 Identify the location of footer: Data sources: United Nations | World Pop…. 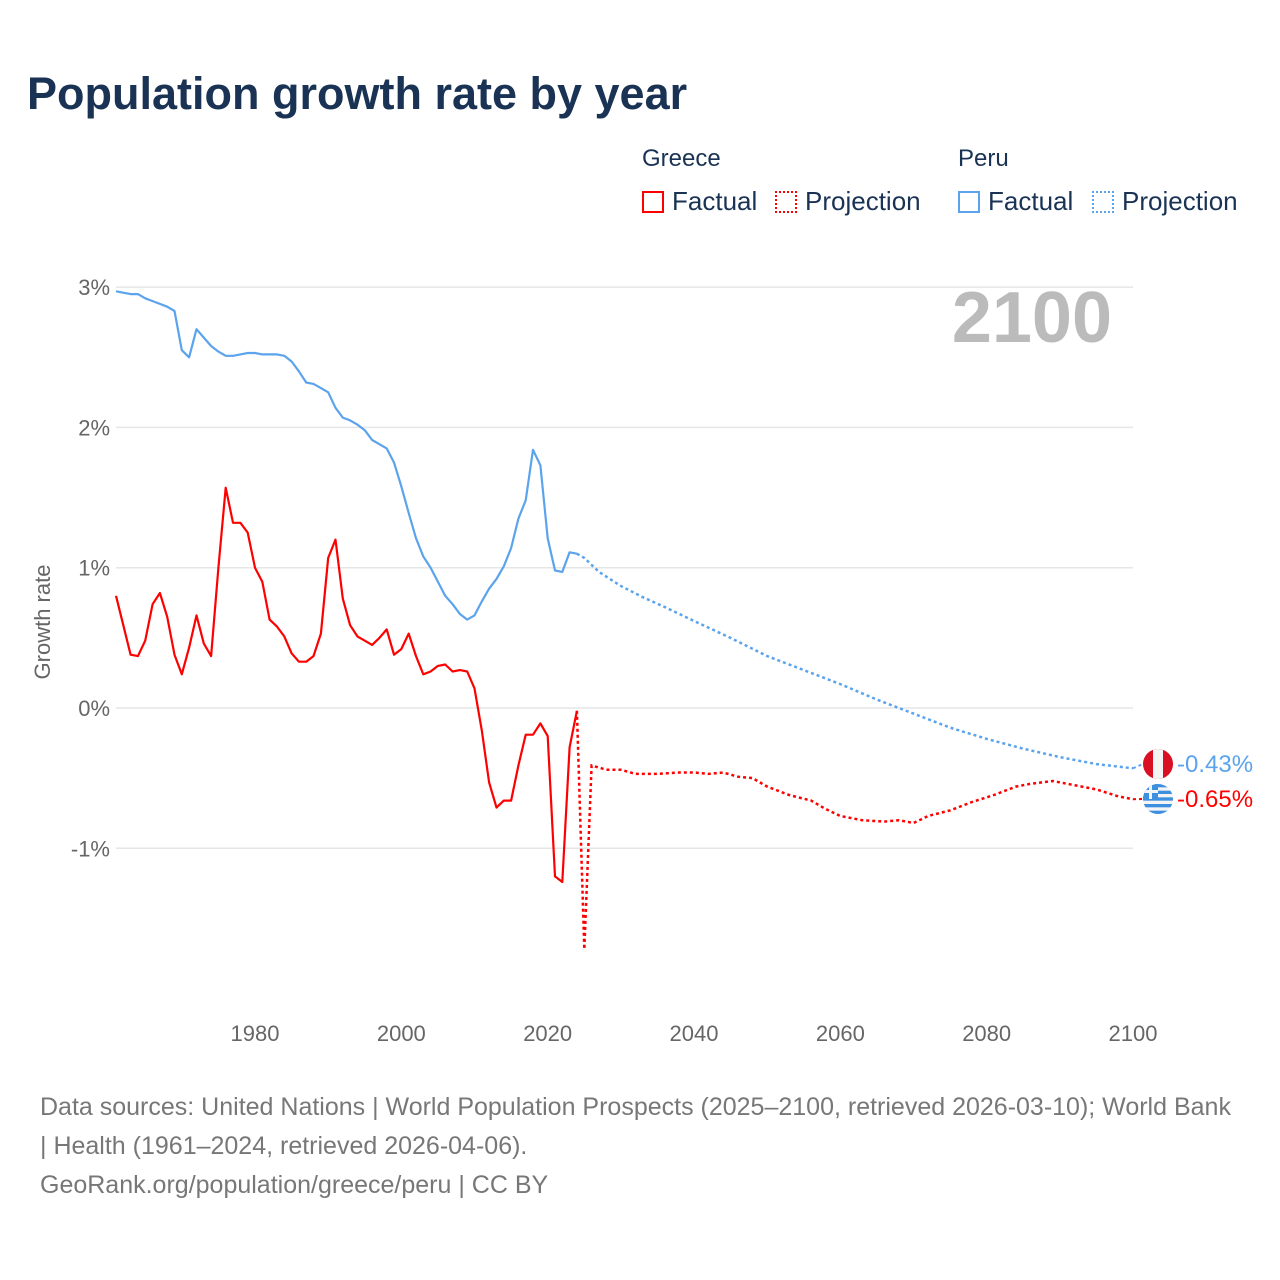
(640, 1146).